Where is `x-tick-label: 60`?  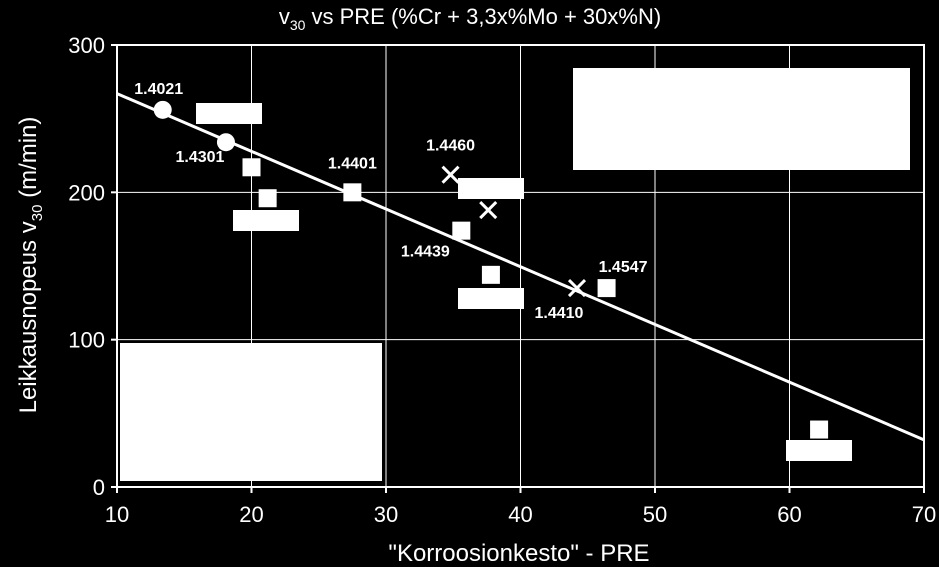
x-tick-label: 60 is located at coordinates (789, 514).